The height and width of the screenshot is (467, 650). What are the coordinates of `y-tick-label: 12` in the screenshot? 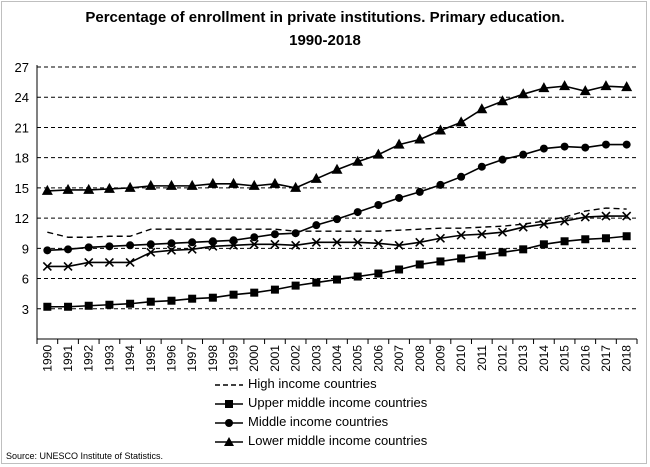 It's located at (22, 218).